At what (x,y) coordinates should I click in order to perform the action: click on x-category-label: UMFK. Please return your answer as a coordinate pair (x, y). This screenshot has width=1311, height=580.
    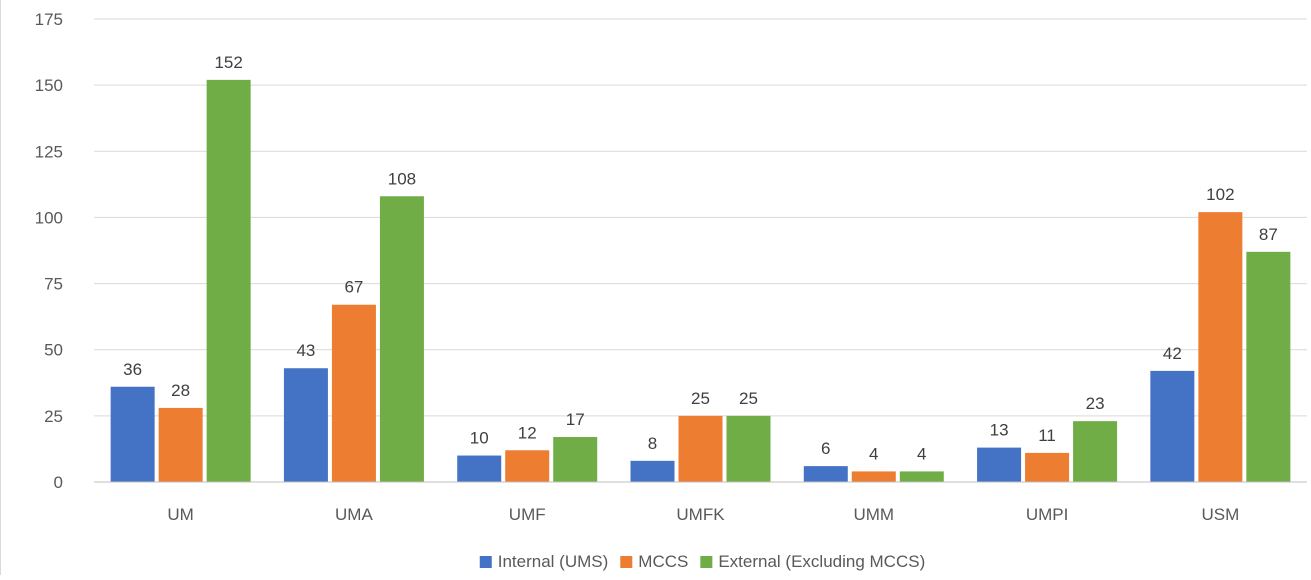
    Looking at the image, I should click on (700, 514).